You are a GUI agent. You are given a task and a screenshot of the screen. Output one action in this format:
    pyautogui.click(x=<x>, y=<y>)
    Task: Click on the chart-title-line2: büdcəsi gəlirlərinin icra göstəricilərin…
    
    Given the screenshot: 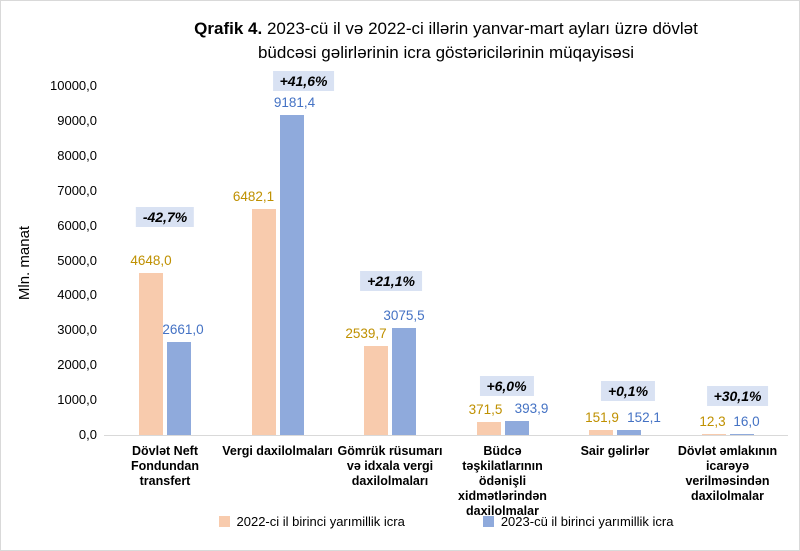 What is the action you would take?
    pyautogui.click(x=446, y=52)
    